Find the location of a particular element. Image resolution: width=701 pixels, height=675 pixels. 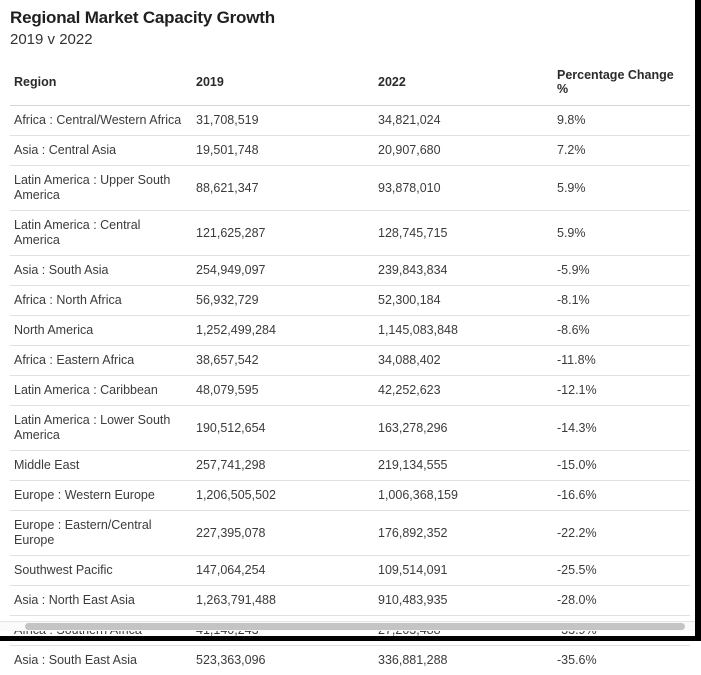

value-2022-cell: 93,878,010 is located at coordinates (463, 188).